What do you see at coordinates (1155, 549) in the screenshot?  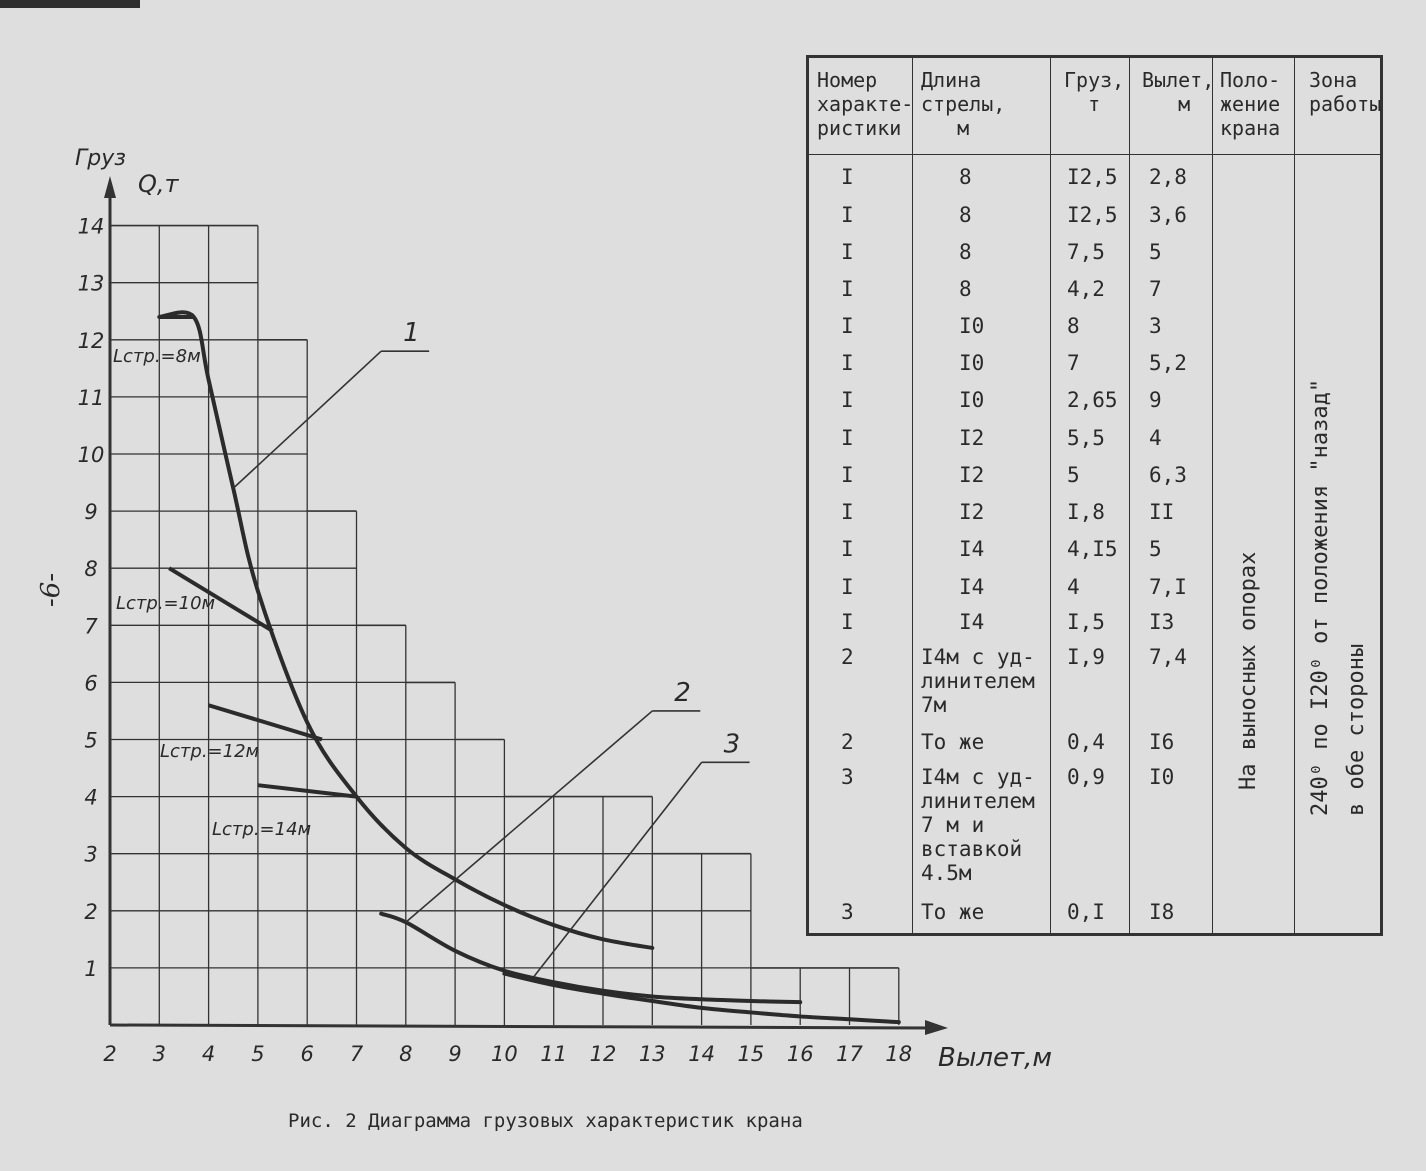 I see `radius-cell: 5` at bounding box center [1155, 549].